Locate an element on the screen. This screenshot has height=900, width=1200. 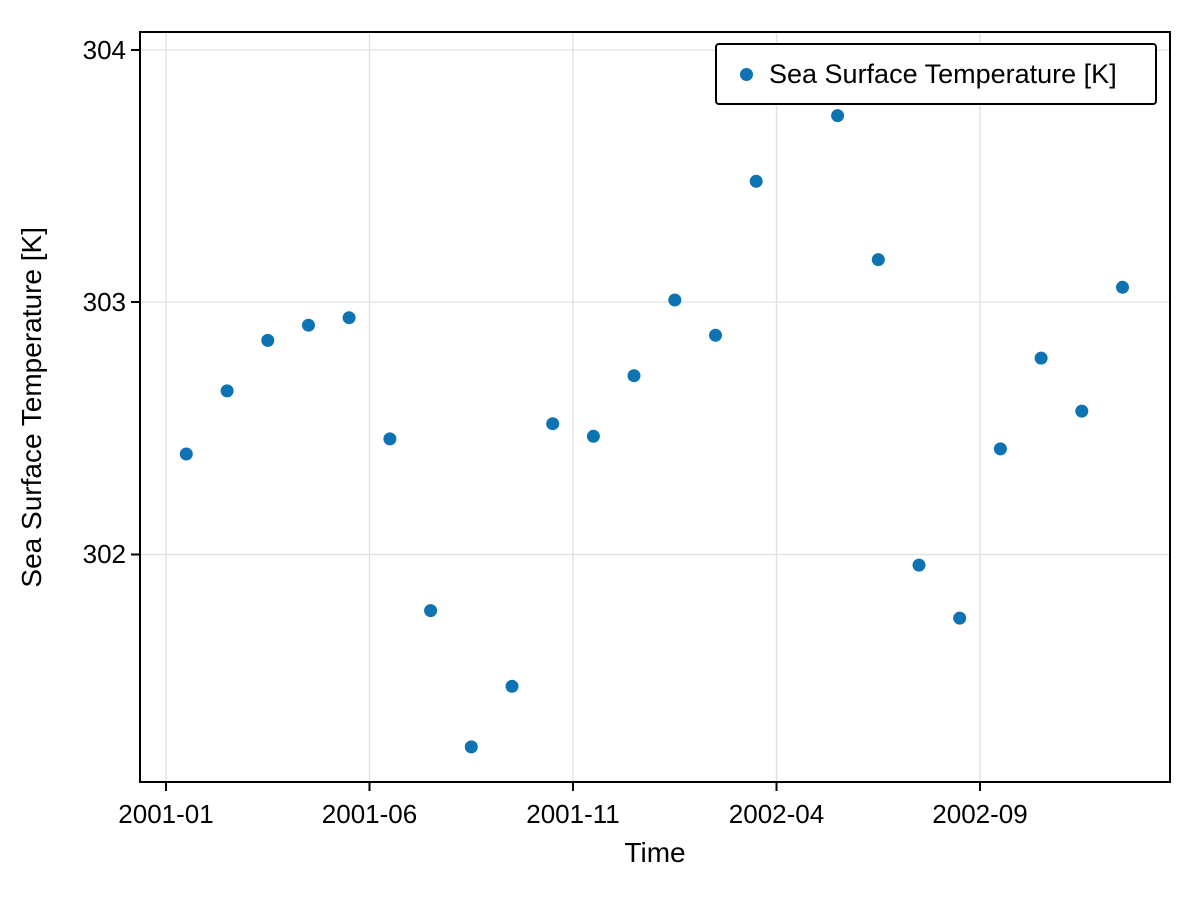
legend-label: Sea Surface Temperature [K] is located at coordinates (943, 73).